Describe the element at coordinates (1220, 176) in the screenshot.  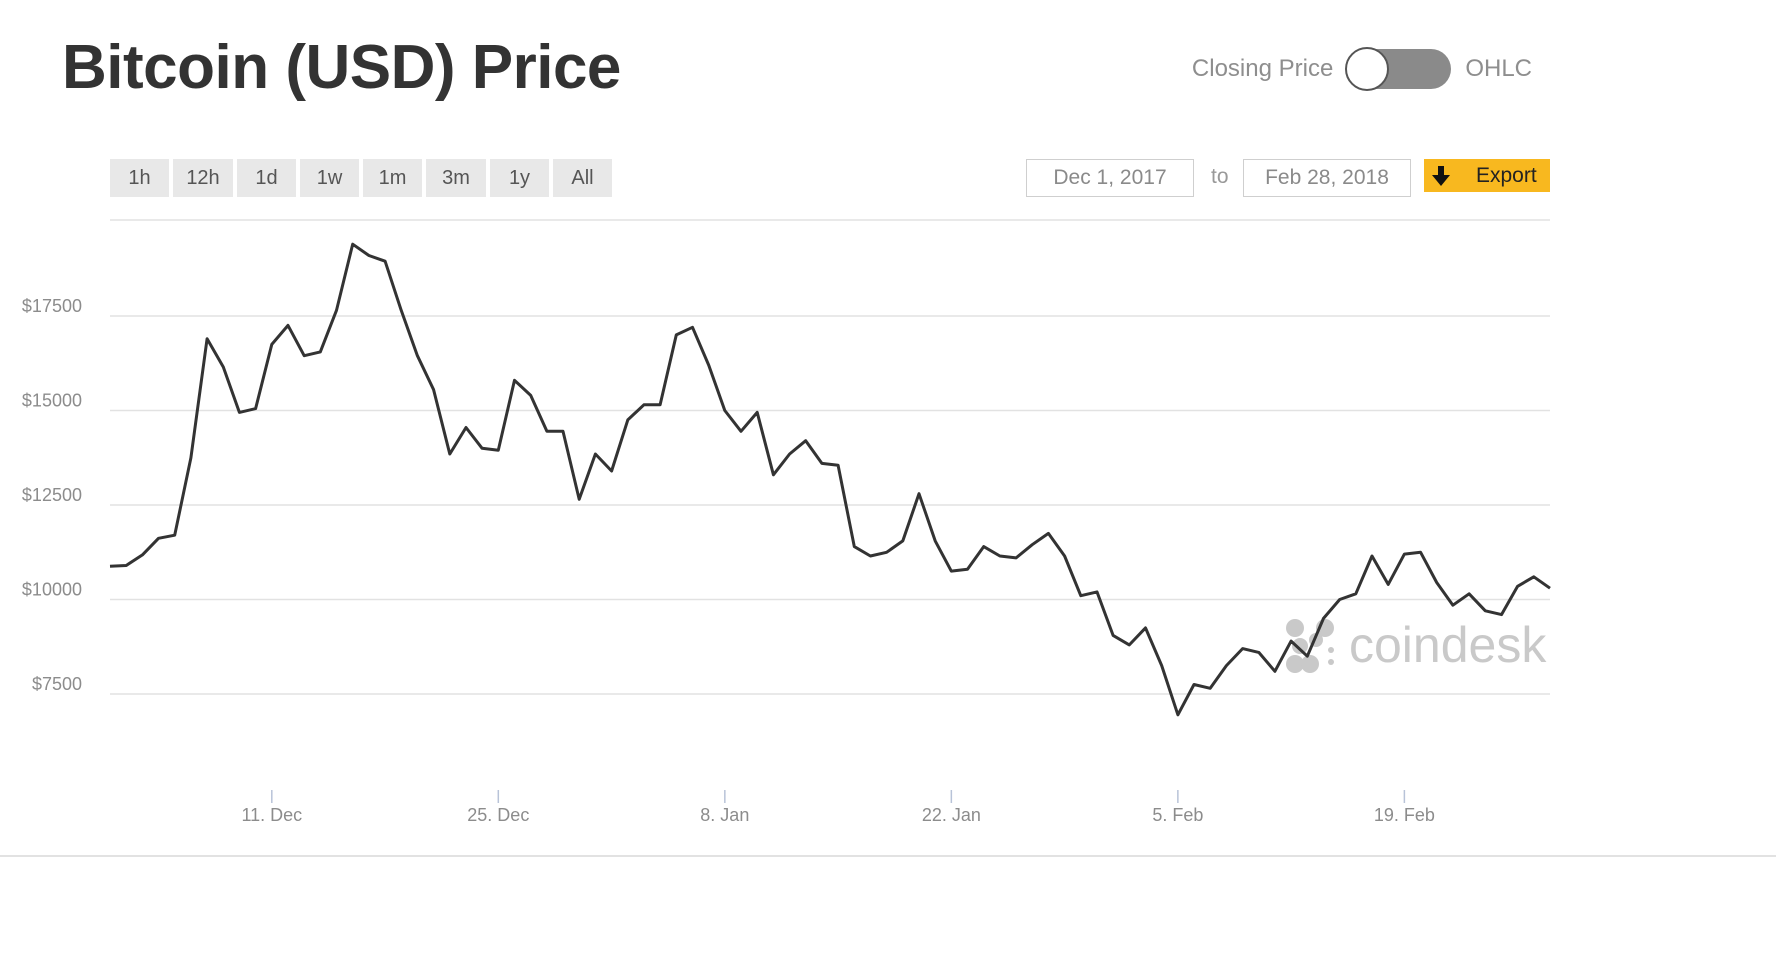
I see `date-range-to-label: to` at that location.